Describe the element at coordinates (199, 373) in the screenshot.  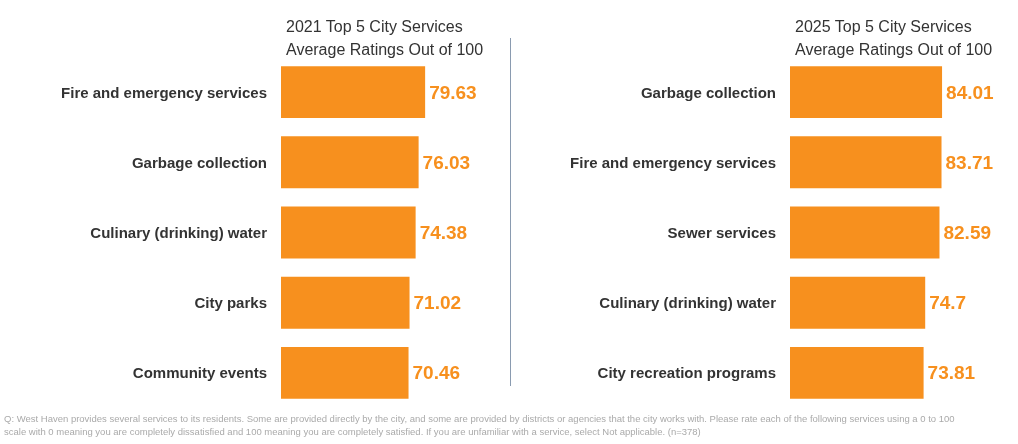
I see `y-tick-label: Community events` at that location.